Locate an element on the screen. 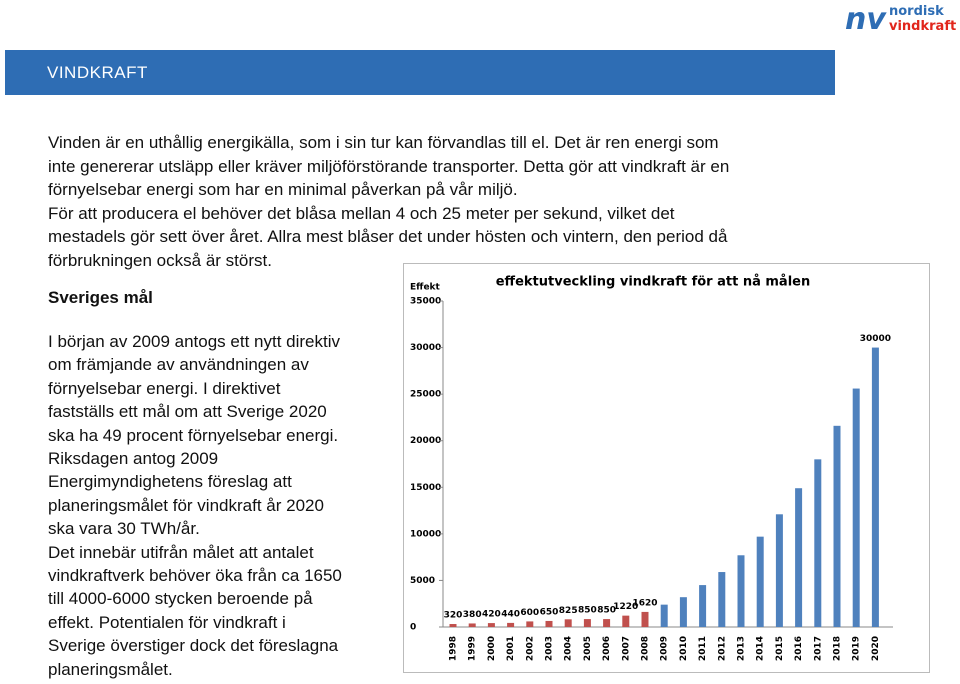 The height and width of the screenshot is (684, 960). y-tick-label: 30000 is located at coordinates (425, 348).